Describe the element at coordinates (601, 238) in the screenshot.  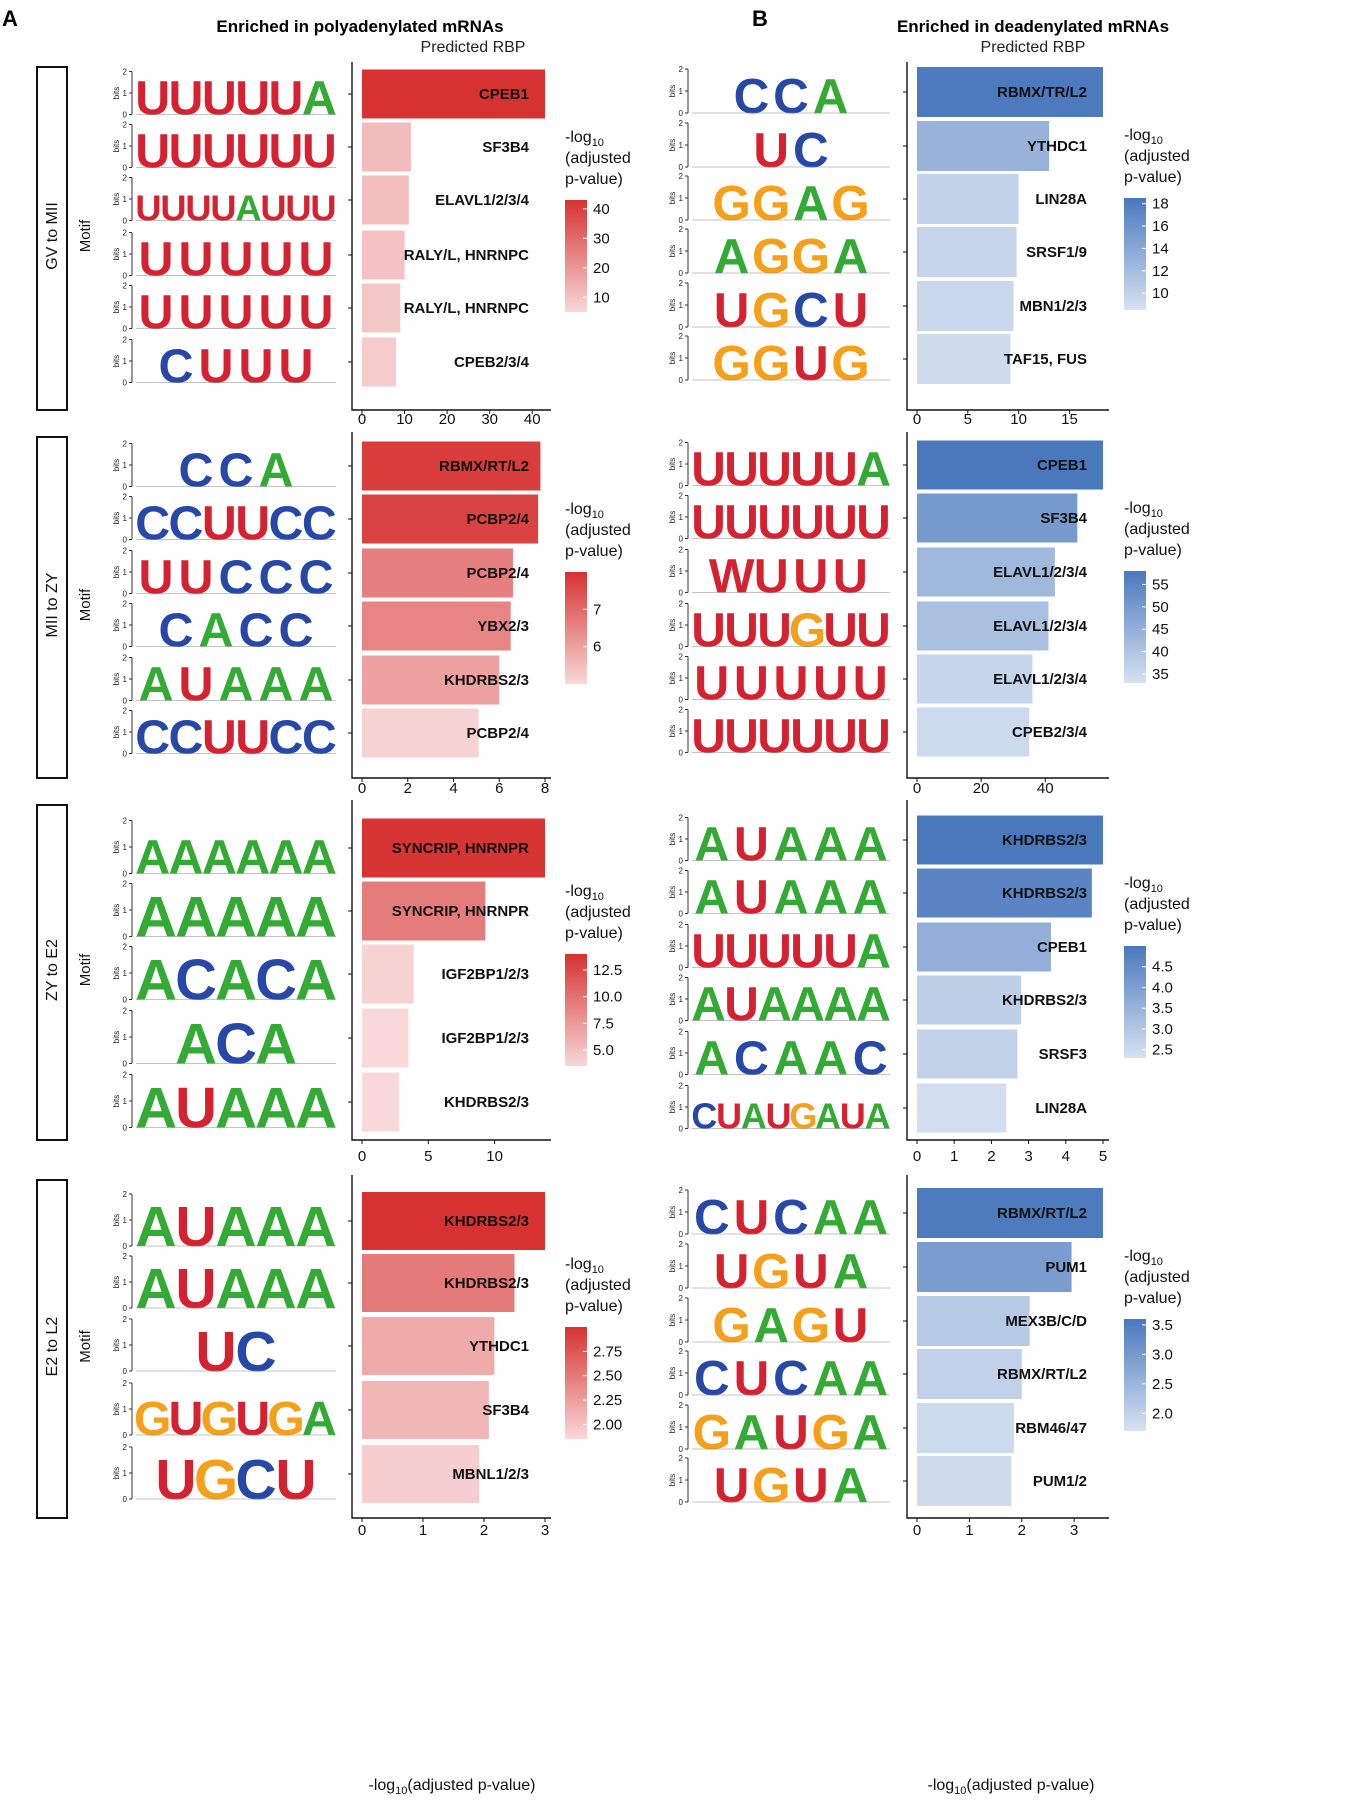
I see `legend-tick: 30` at that location.